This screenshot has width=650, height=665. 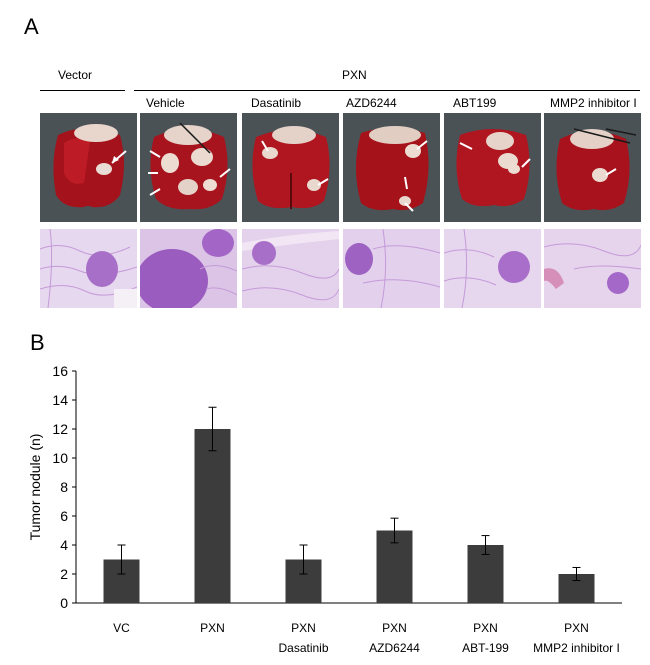 I want to click on histology-dasatinib, so click(x=290, y=268).